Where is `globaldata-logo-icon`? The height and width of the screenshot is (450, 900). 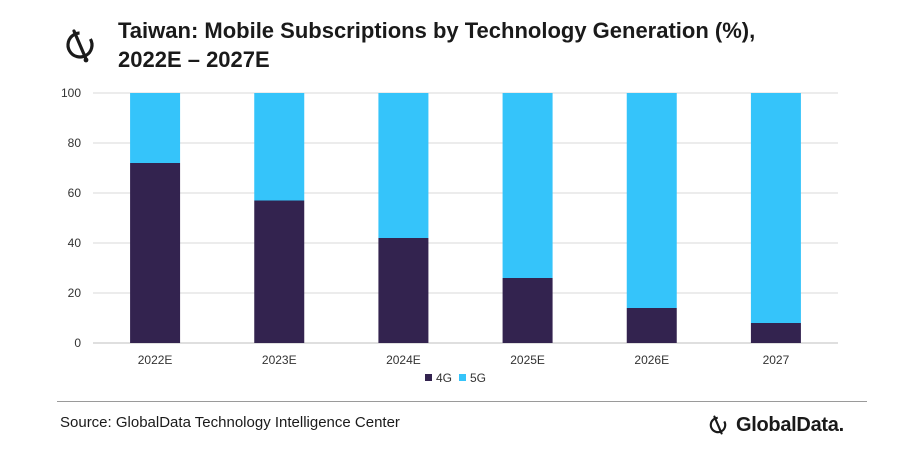 globaldata-logo-icon is located at coordinates (80, 46).